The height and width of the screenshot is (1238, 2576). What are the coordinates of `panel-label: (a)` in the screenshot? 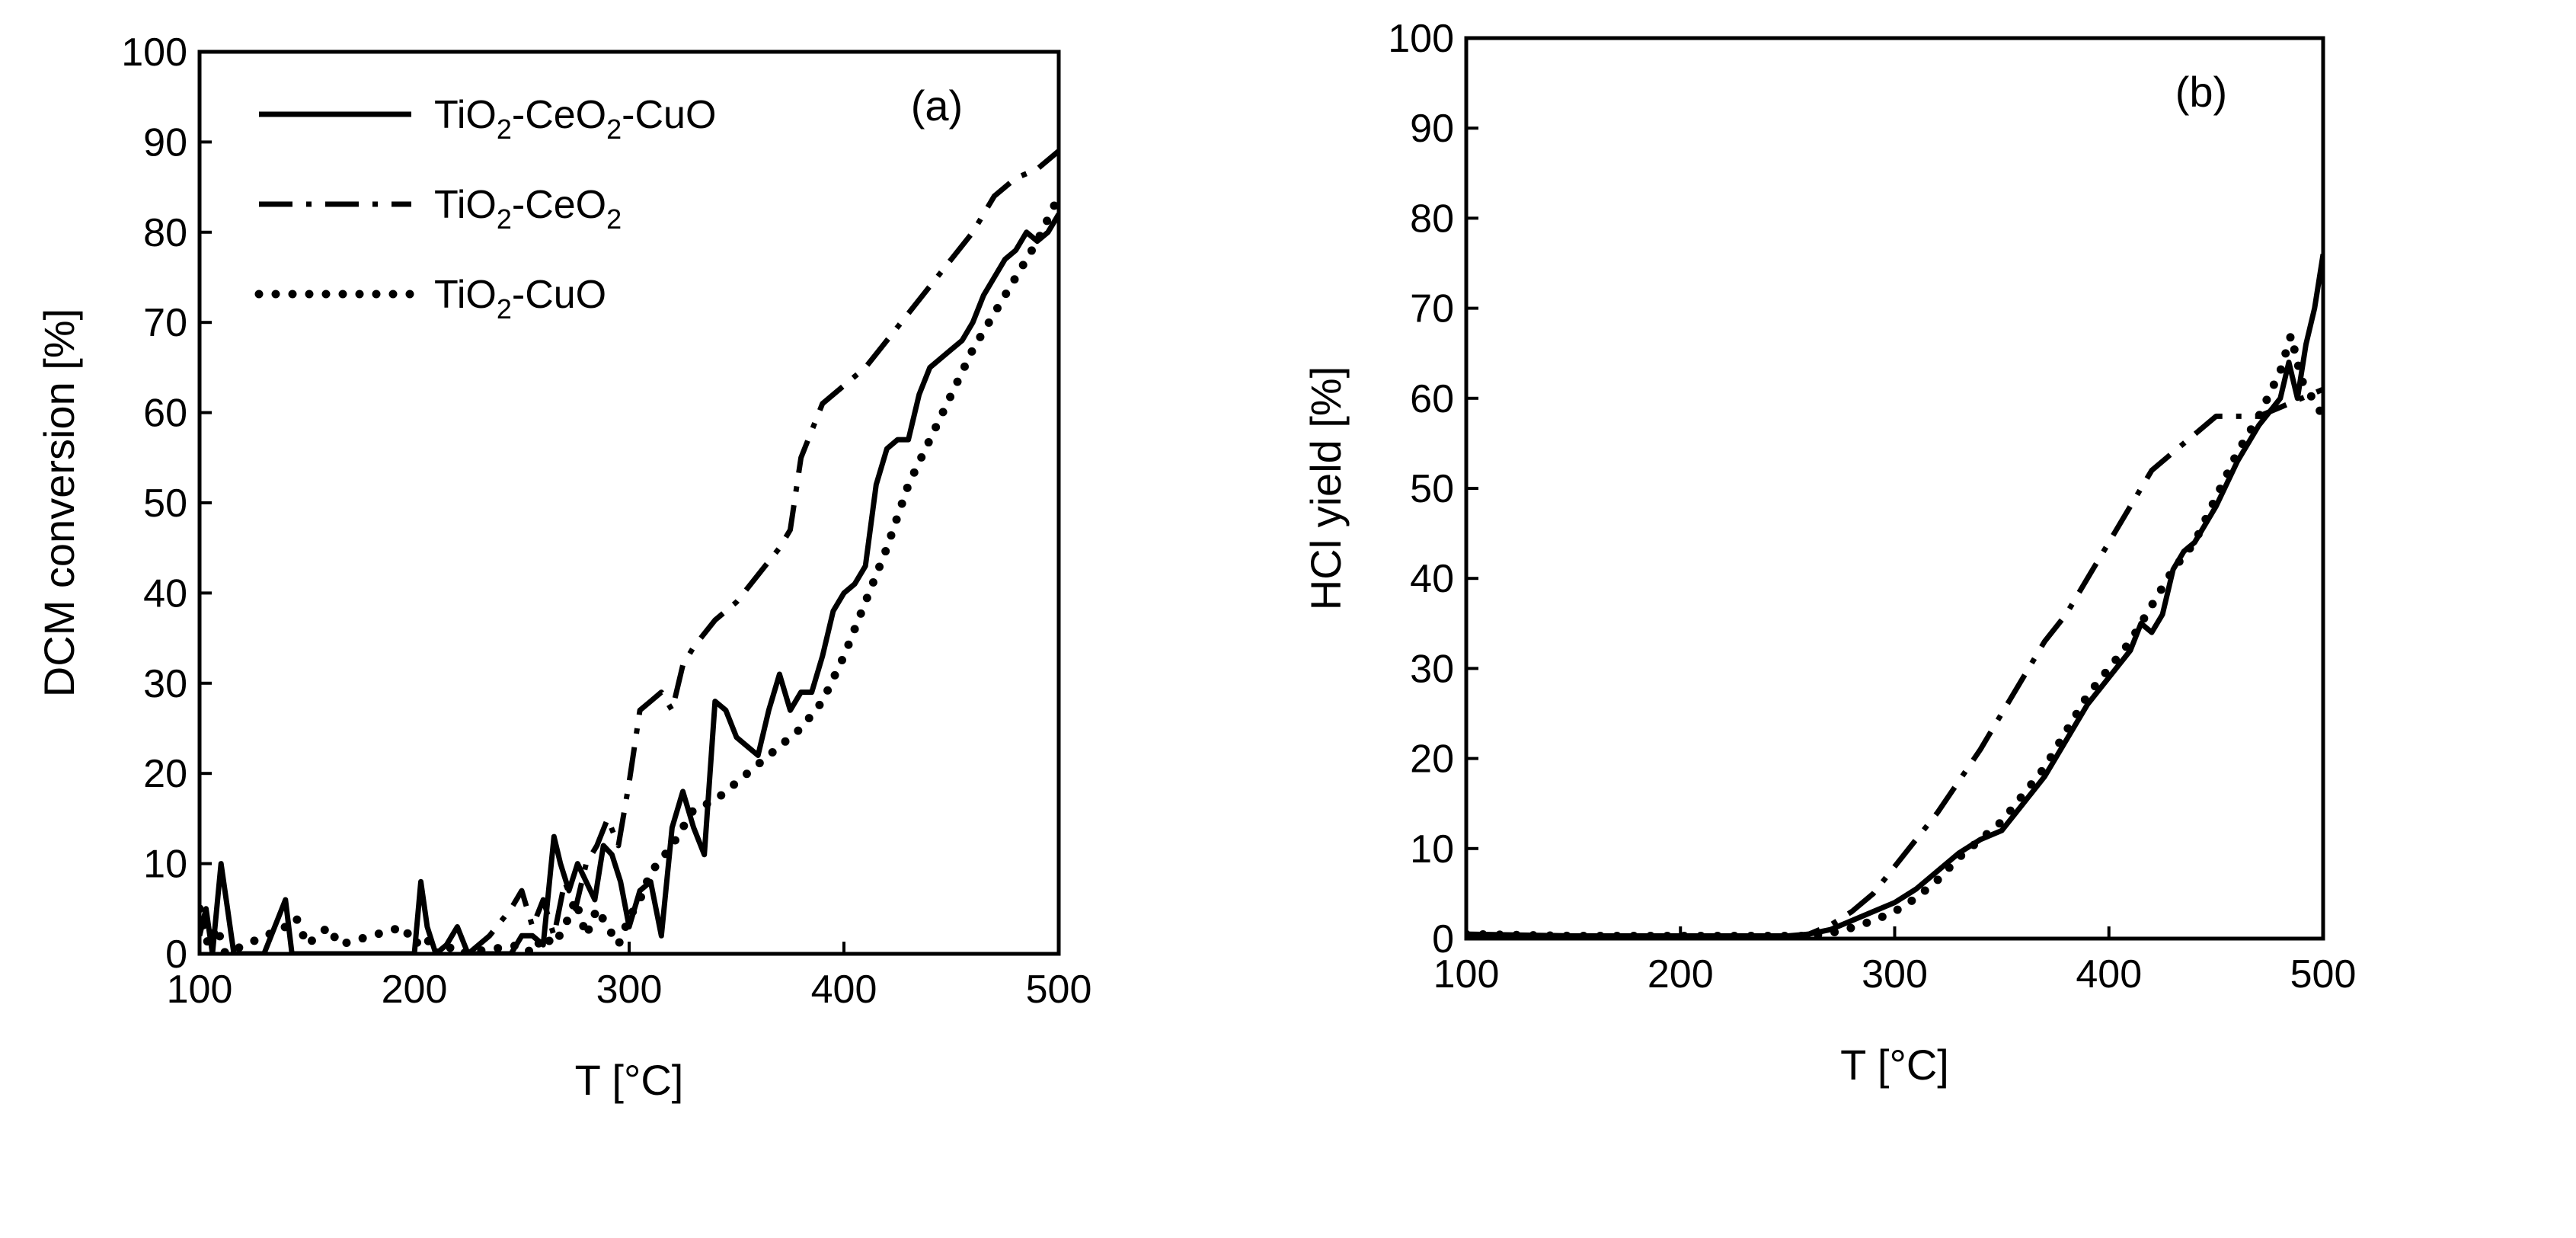 It's located at (937, 106).